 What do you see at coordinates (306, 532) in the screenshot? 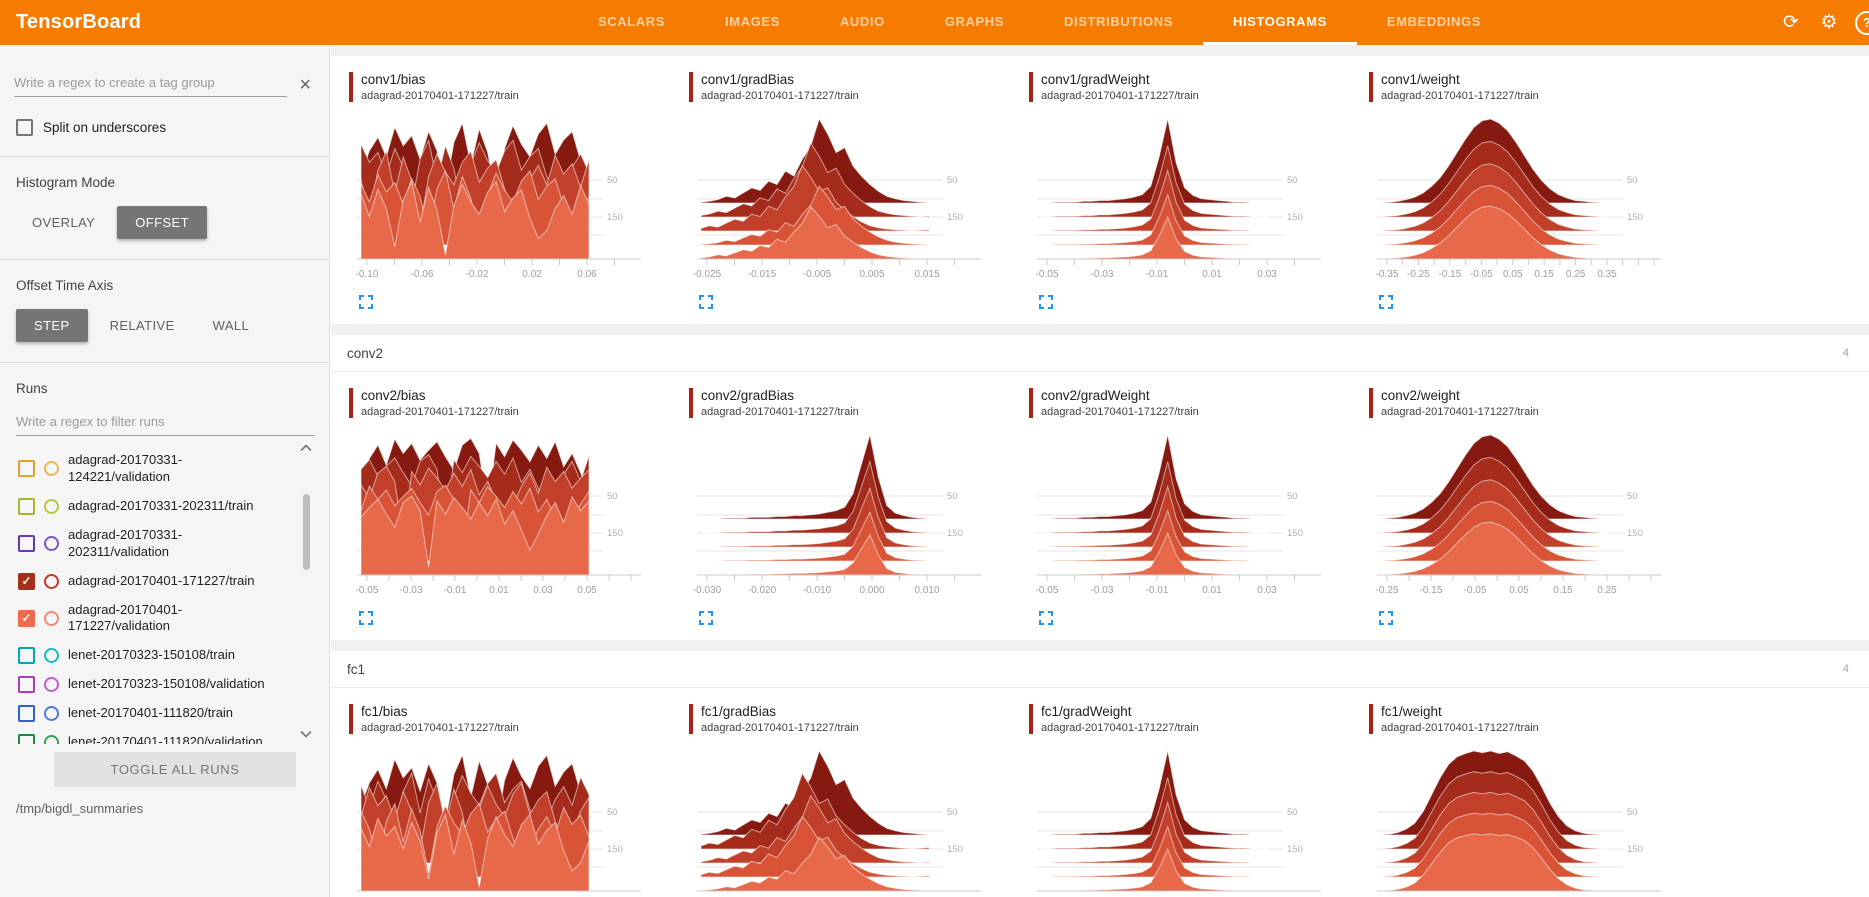
I see `scrollbar-thumb` at bounding box center [306, 532].